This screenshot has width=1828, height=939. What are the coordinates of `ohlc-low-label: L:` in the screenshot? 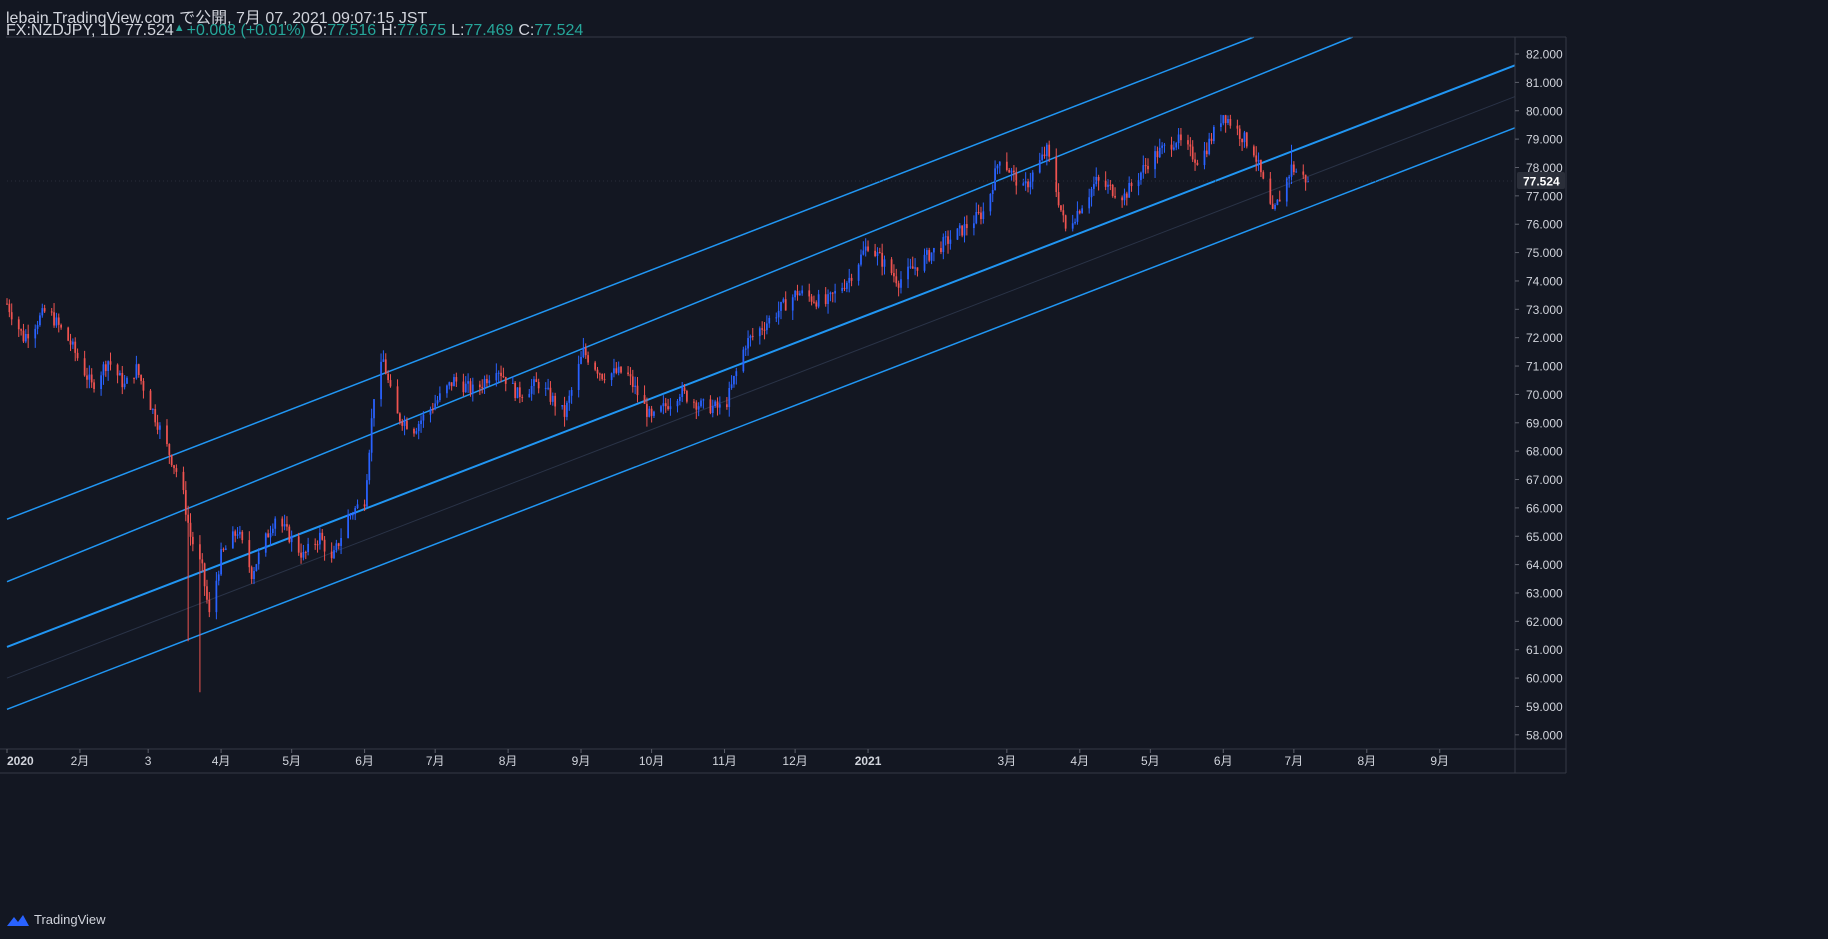 It's located at (458, 30).